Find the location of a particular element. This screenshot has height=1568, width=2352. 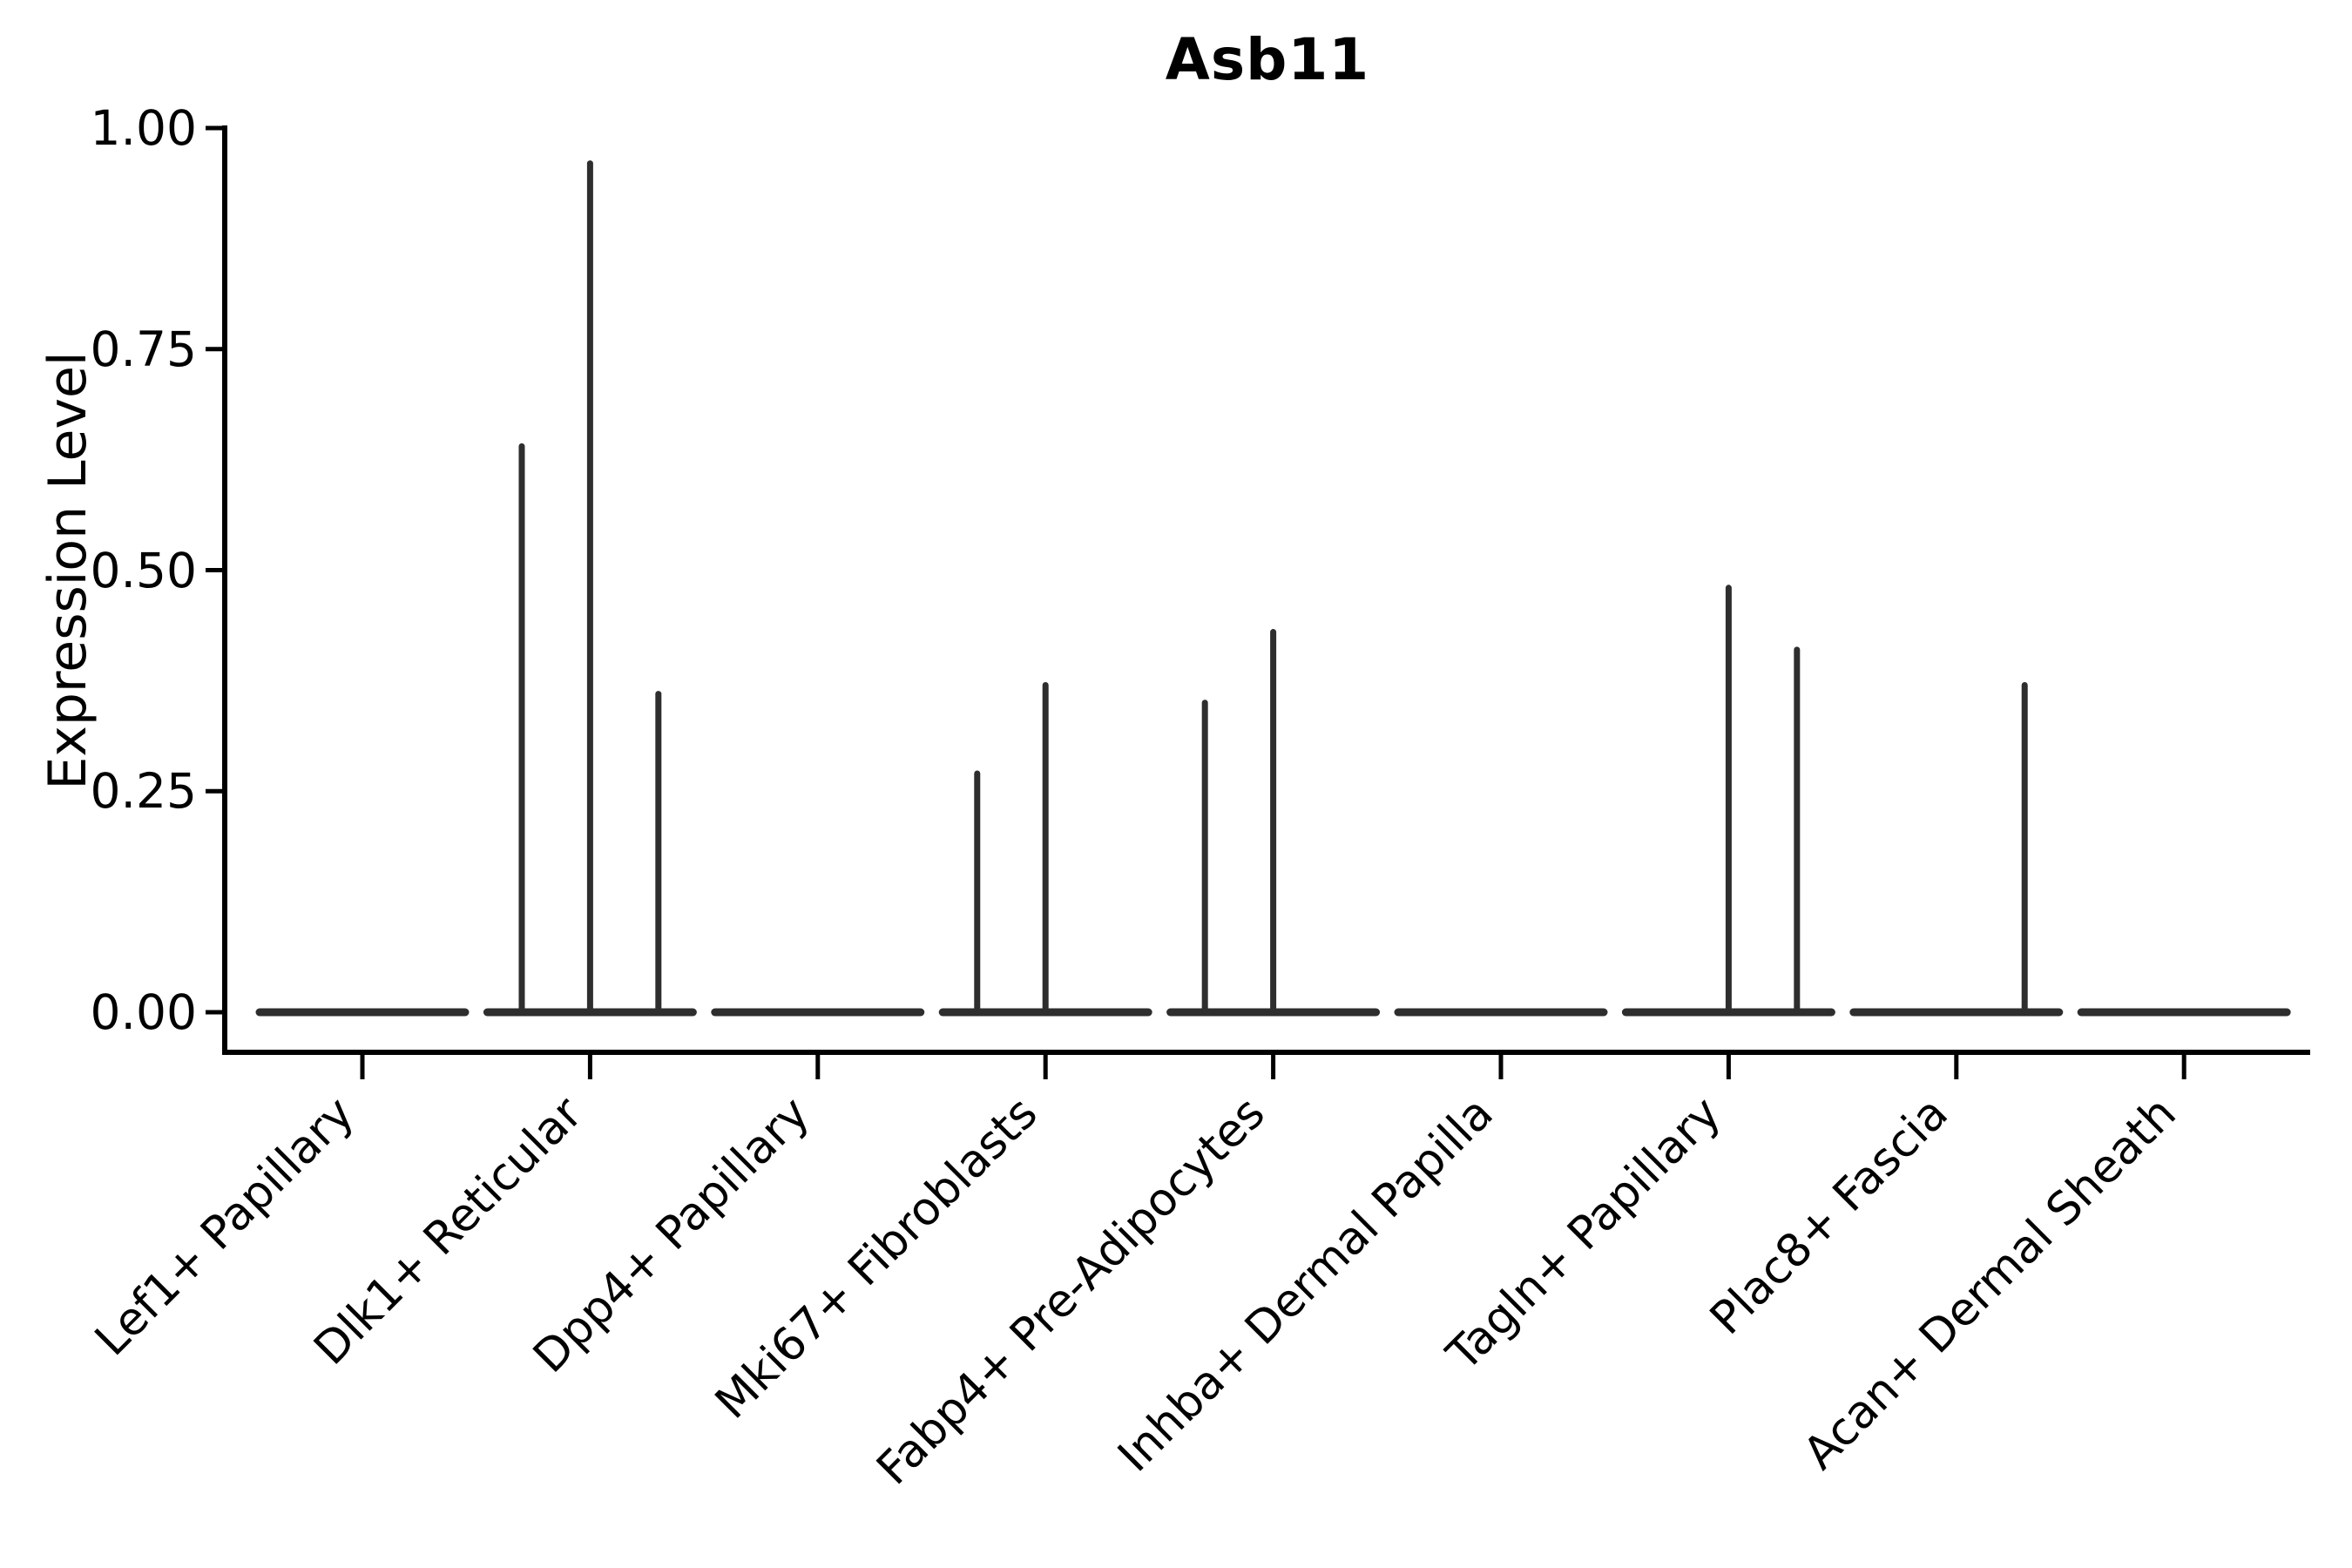

y-tick-label: 0.00 is located at coordinates (143, 1012).